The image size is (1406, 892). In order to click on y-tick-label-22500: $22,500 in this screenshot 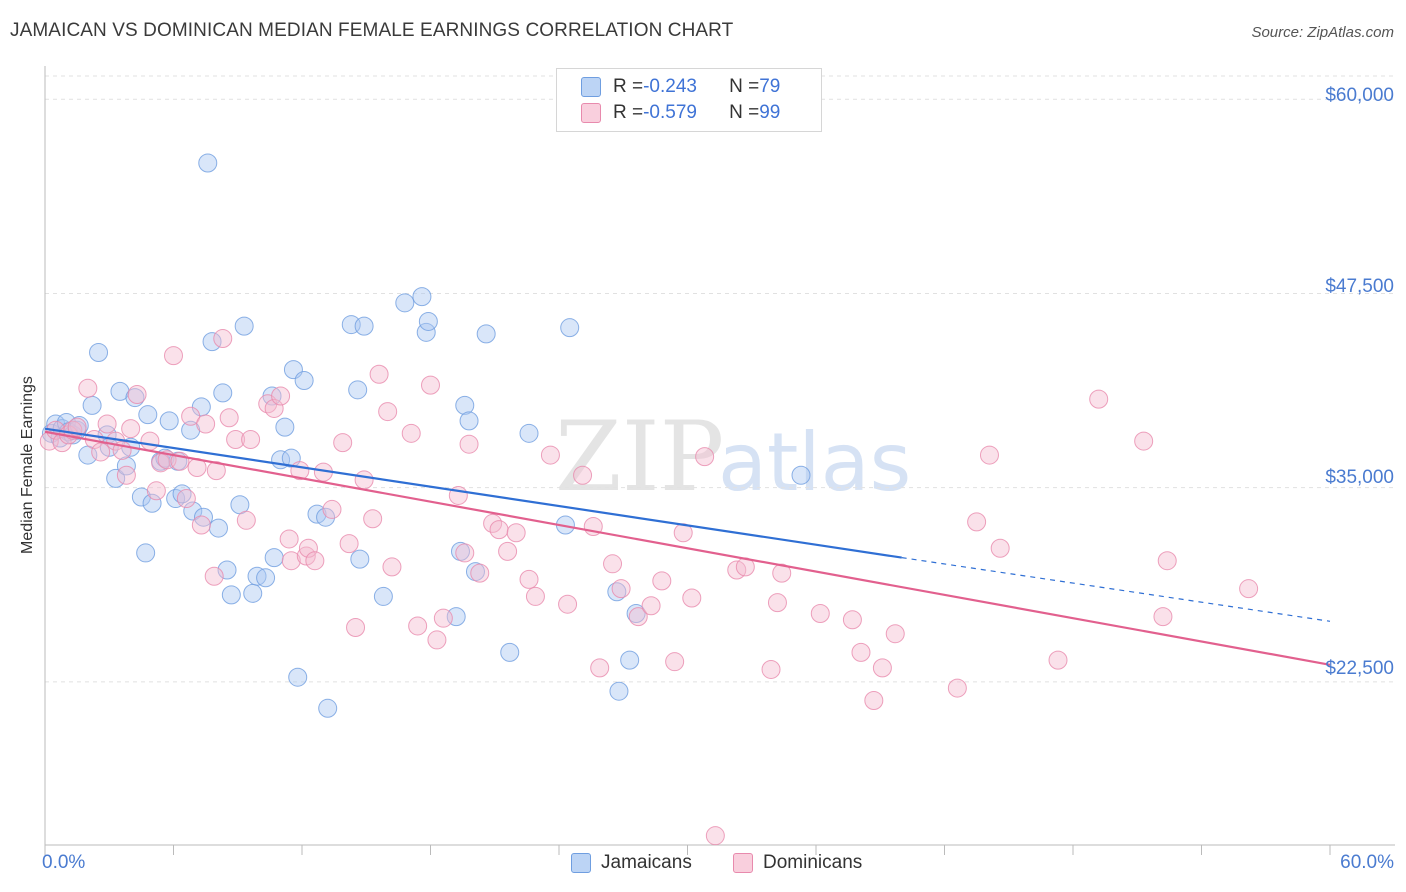, I will do `click(1359, 668)`.